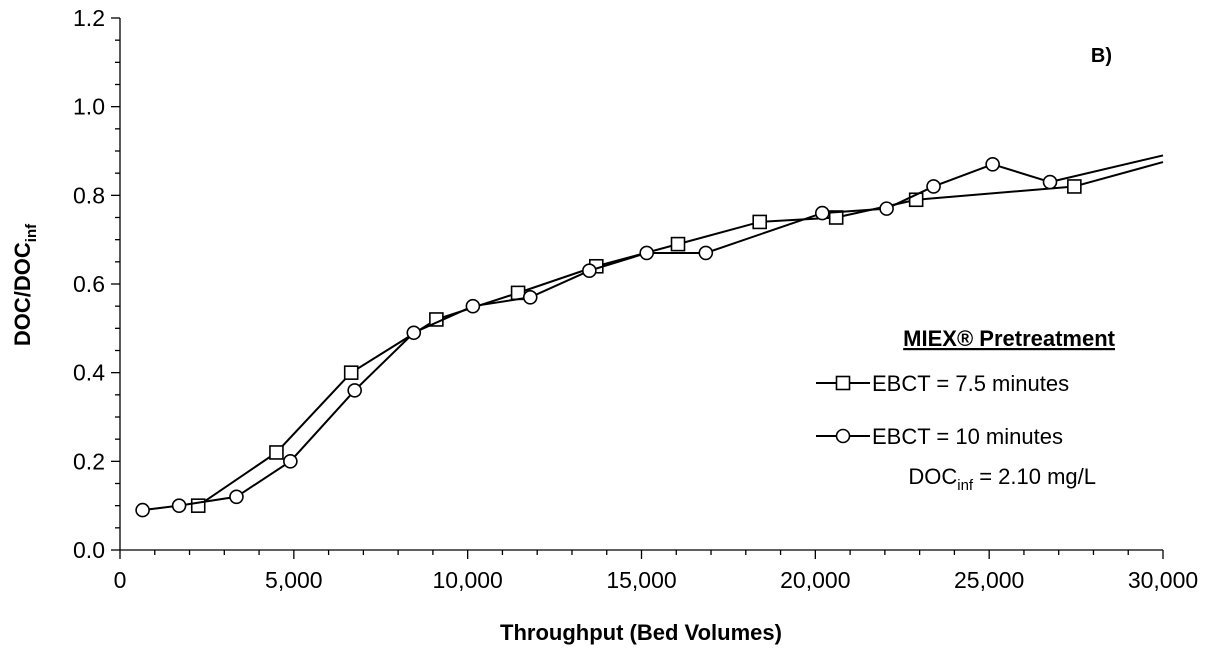  Describe the element at coordinates (1034, 476) in the screenshot. I see `legend-note-rest: = 2.10 mg/L` at that location.